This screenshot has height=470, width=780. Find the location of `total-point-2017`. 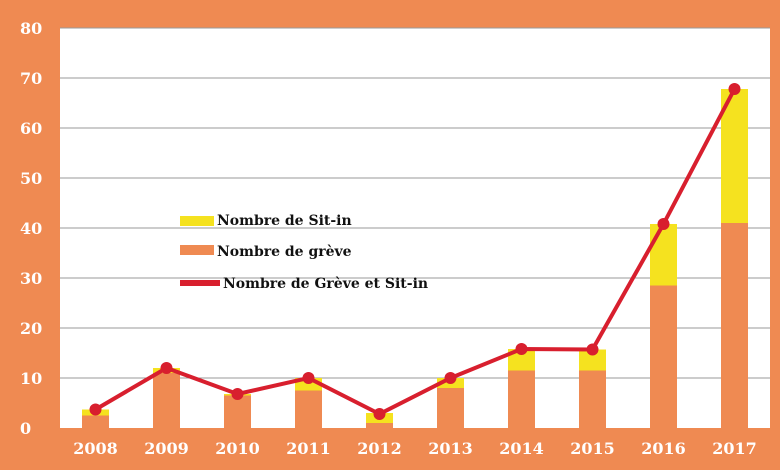

total-point-2017 is located at coordinates (734, 89).